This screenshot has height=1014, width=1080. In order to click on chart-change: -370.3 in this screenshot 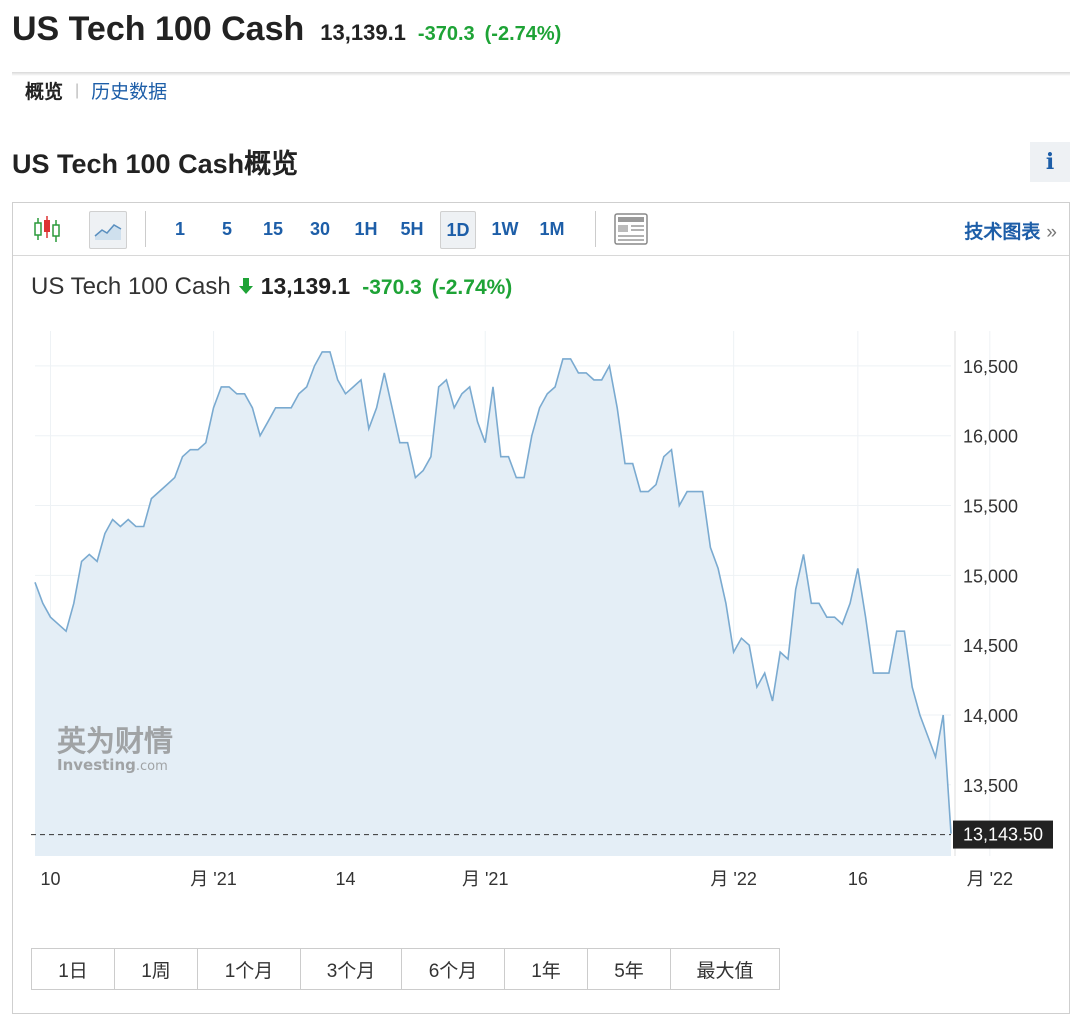, I will do `click(392, 287)`.